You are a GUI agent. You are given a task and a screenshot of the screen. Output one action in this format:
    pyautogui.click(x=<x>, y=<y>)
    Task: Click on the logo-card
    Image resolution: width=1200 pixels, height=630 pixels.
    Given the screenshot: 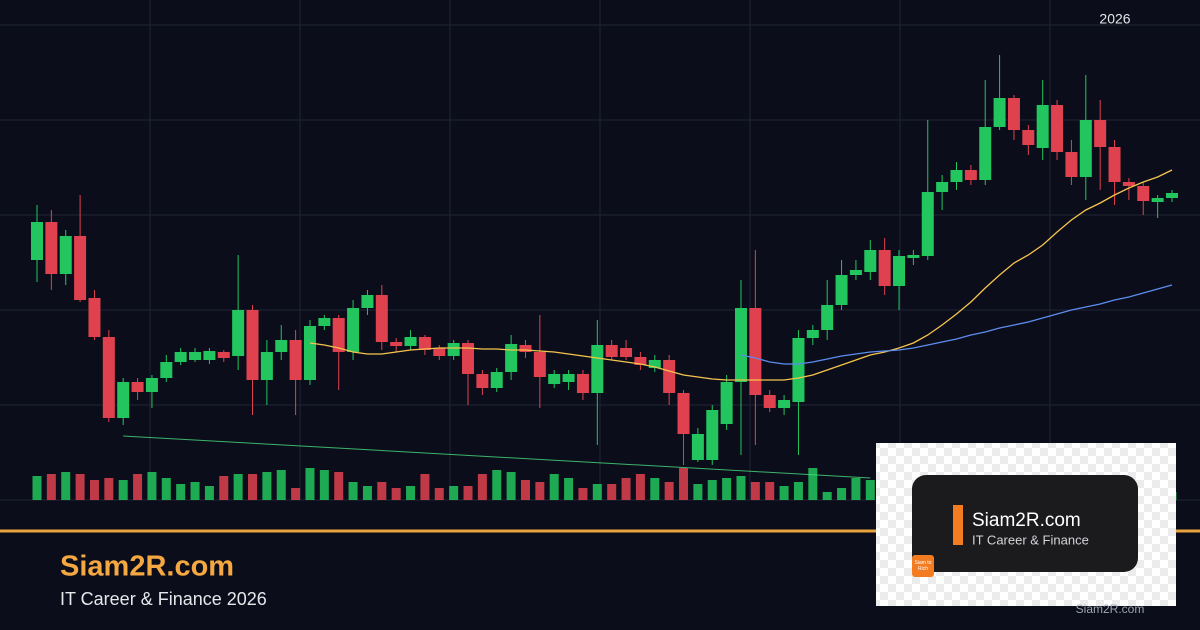 What is the action you would take?
    pyautogui.click(x=1025, y=523)
    